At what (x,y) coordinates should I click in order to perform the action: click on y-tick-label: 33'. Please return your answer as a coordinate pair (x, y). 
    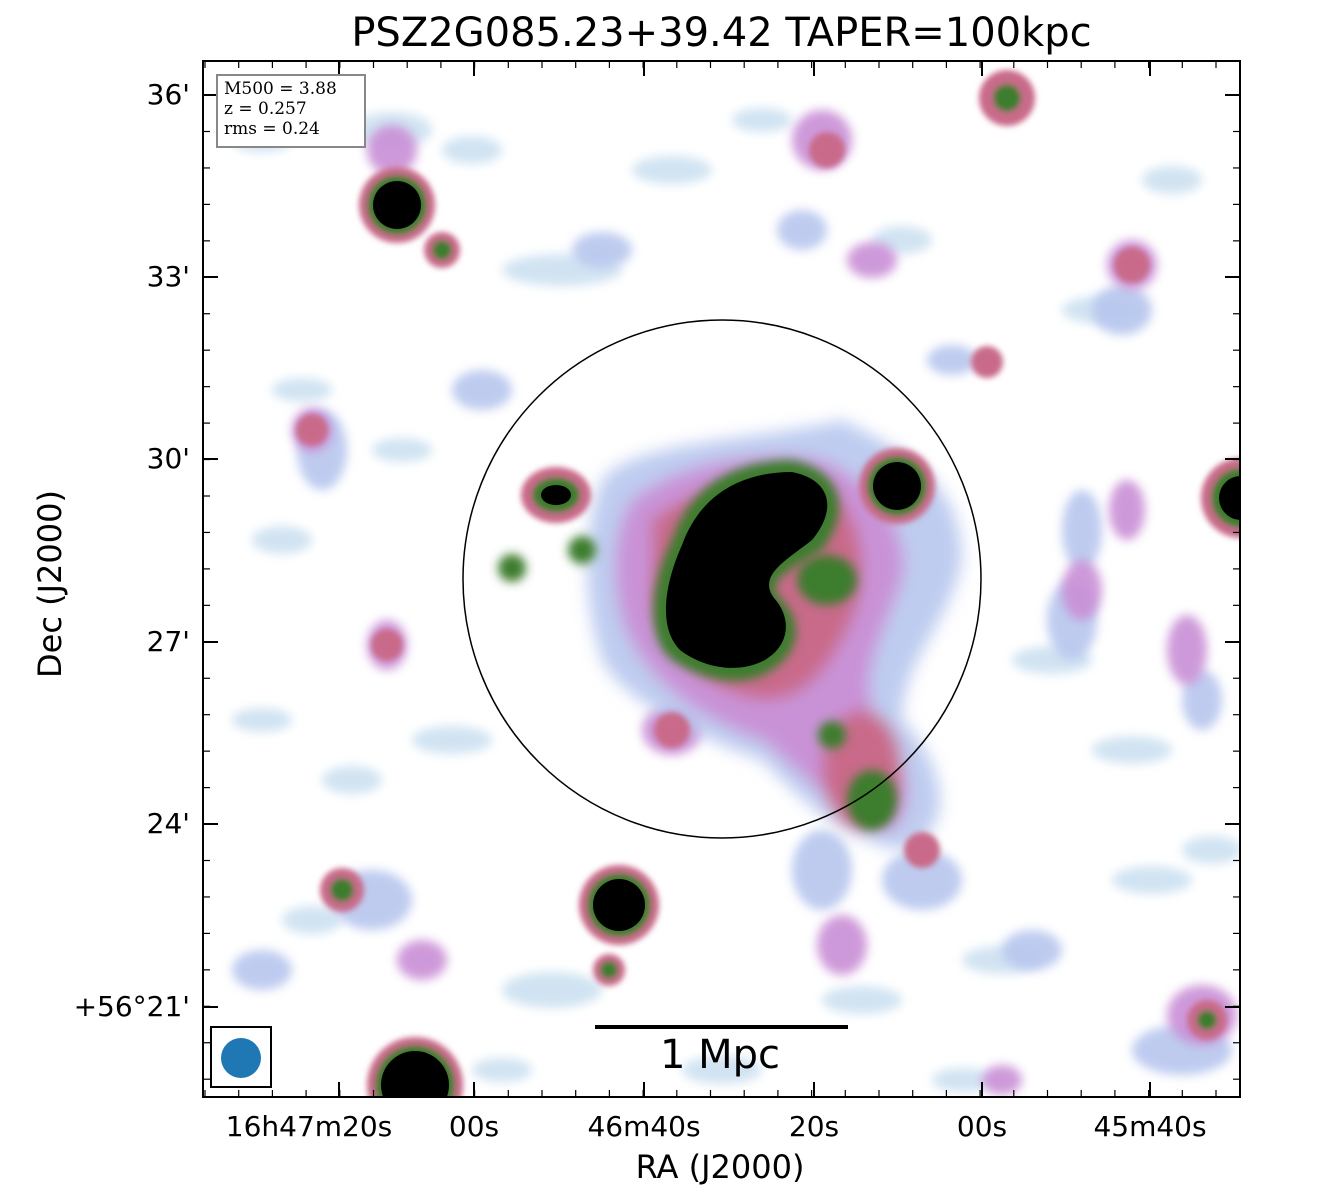
    Looking at the image, I should click on (168, 276).